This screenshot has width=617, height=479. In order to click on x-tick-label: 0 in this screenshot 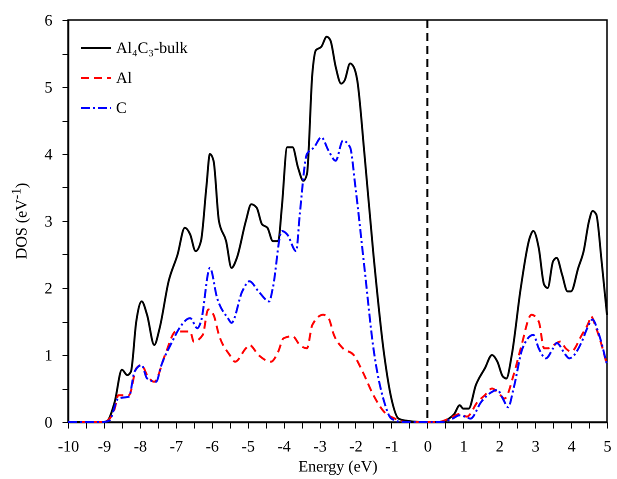, I will do `click(428, 447)`.